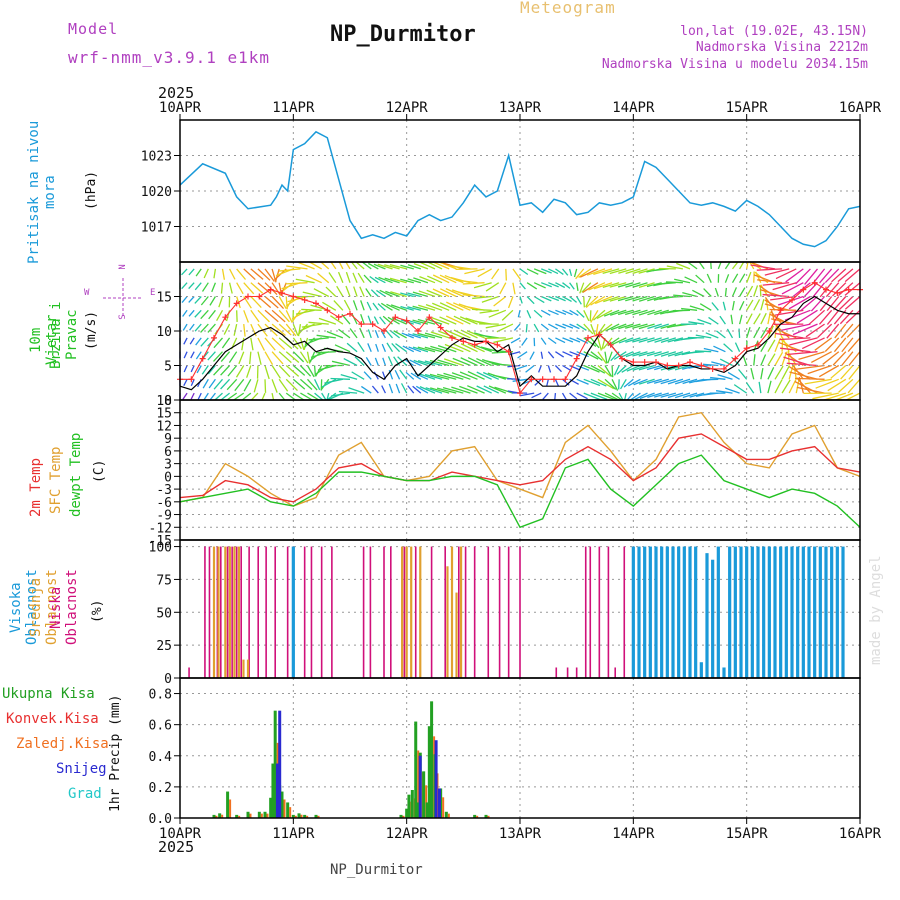  What do you see at coordinates (448, 815) in the screenshot?
I see `precip-freezing-bar` at bounding box center [448, 815].